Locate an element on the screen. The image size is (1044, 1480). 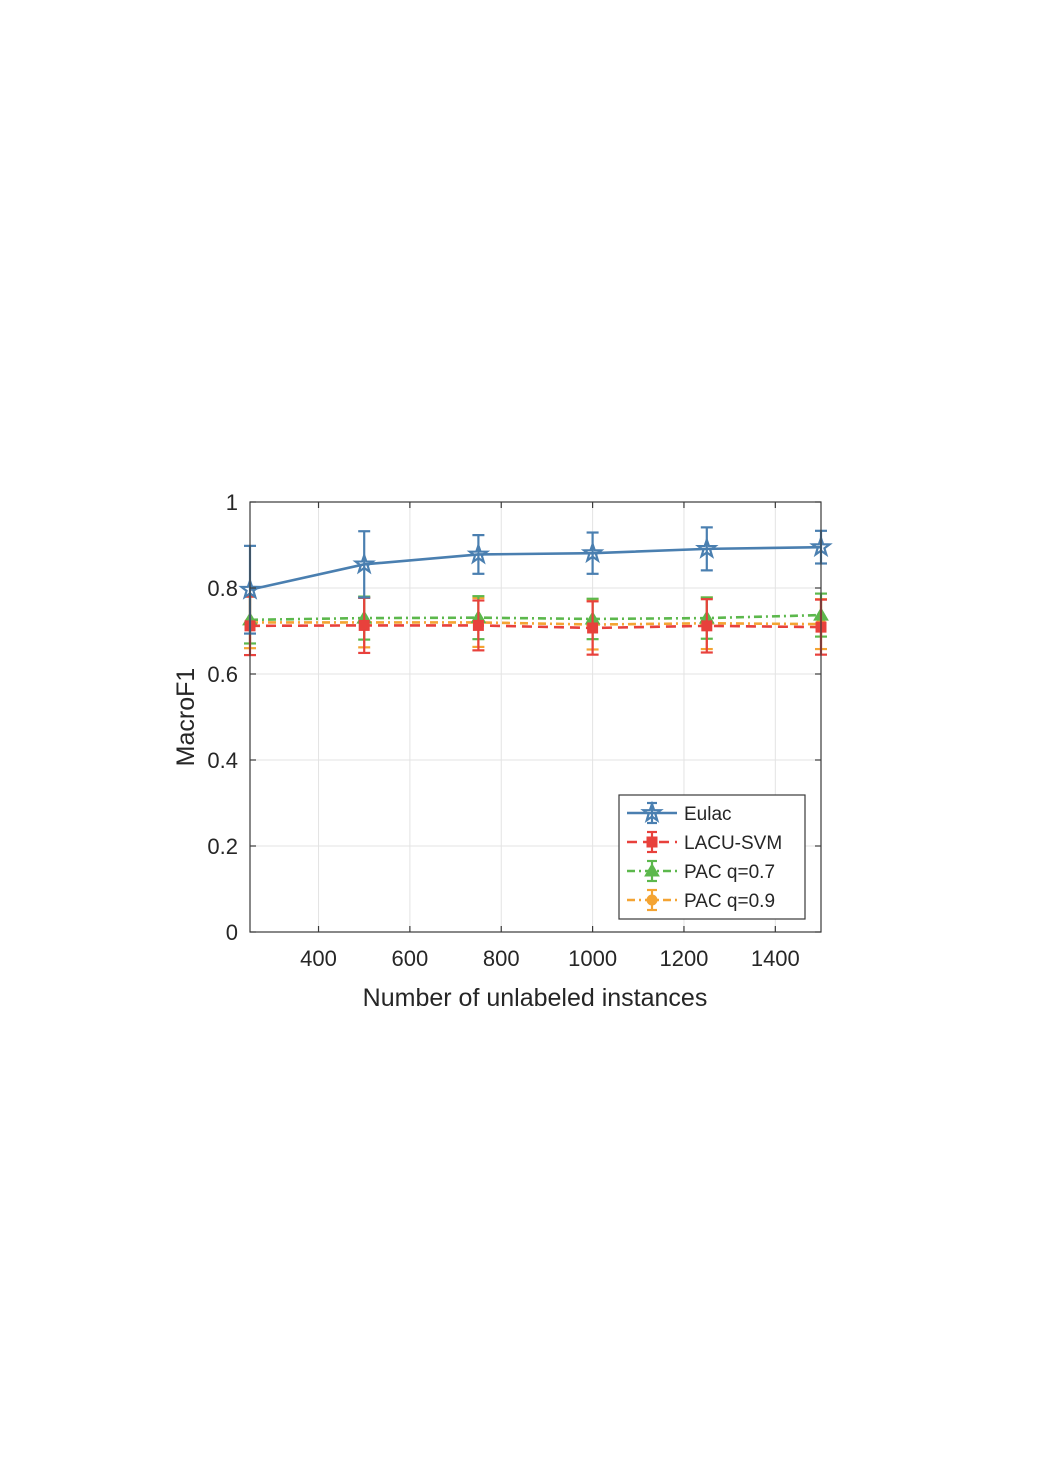
legend-entry: PAC q=0.7 is located at coordinates (701, 871).